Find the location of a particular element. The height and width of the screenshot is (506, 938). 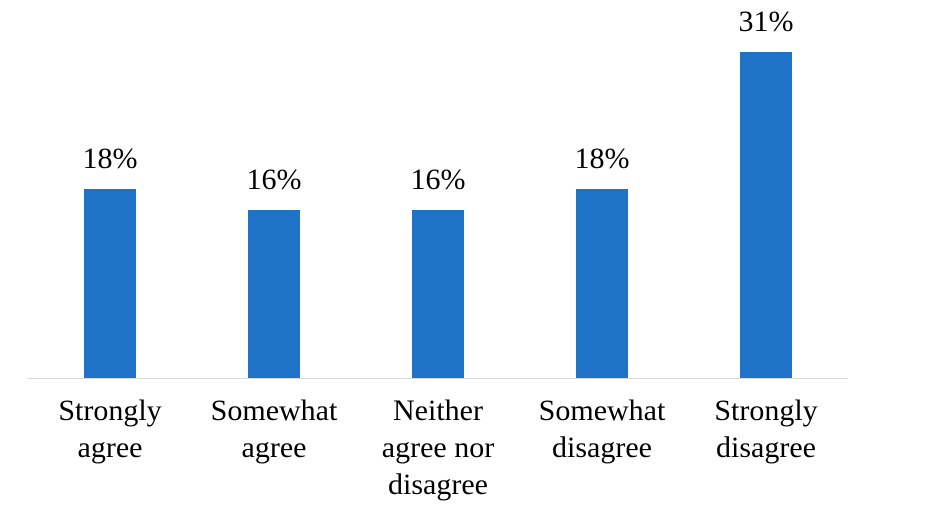

category-label: Strongly agree is located at coordinates (110, 429).